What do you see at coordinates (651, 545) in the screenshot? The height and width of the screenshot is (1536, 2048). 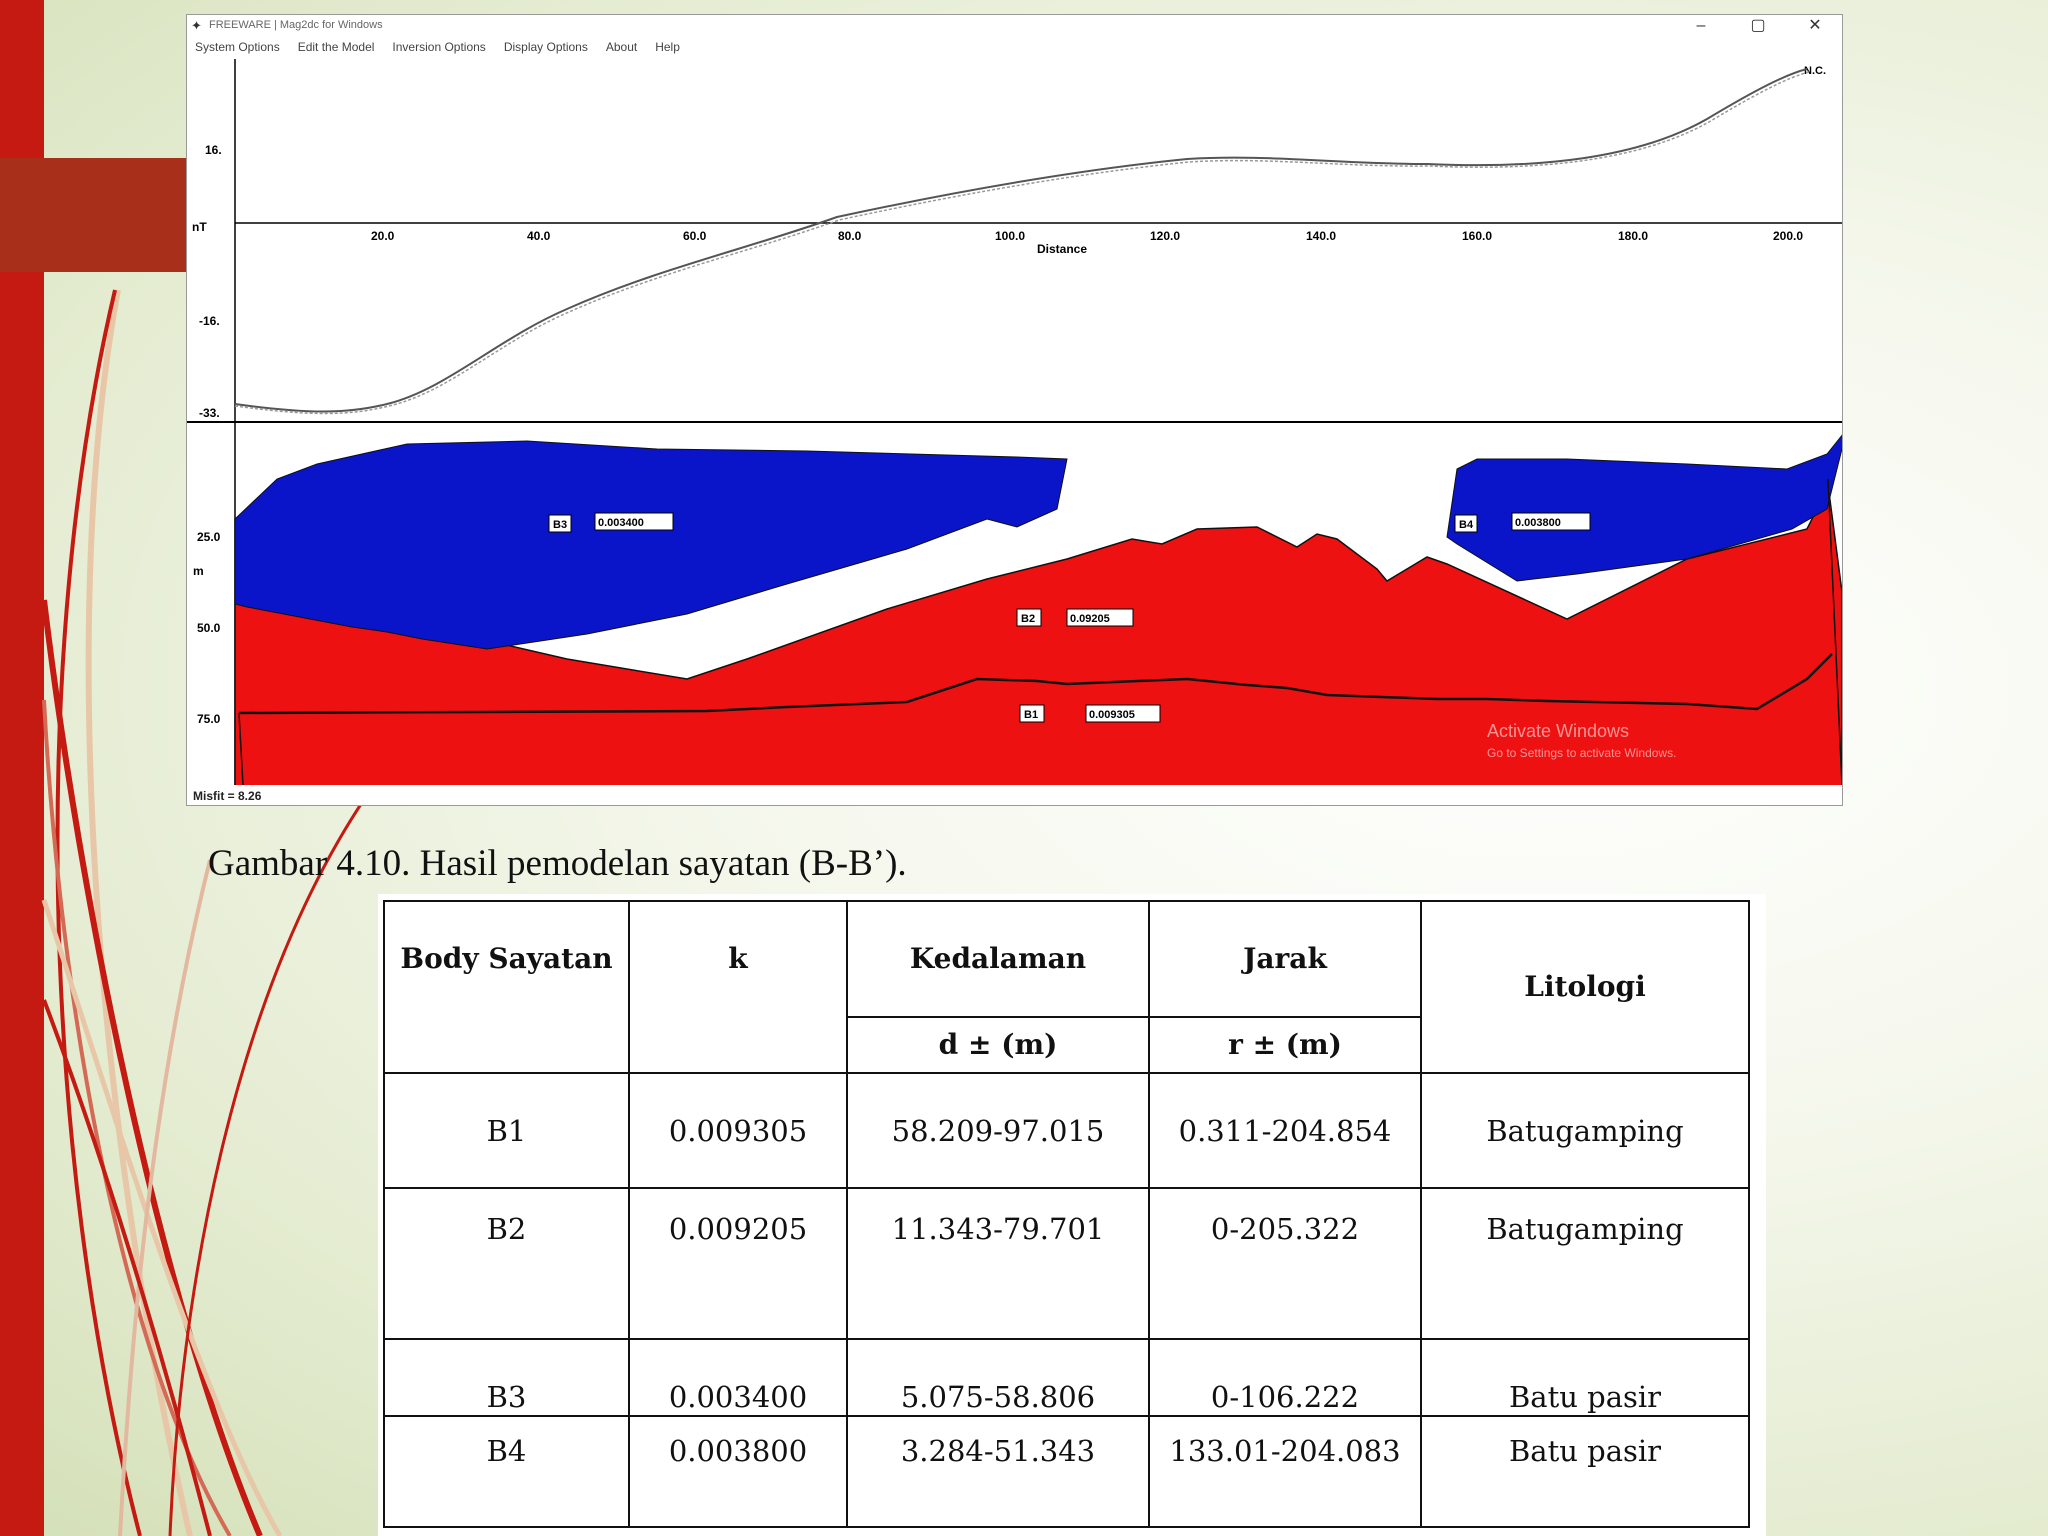 I see `body-b3` at bounding box center [651, 545].